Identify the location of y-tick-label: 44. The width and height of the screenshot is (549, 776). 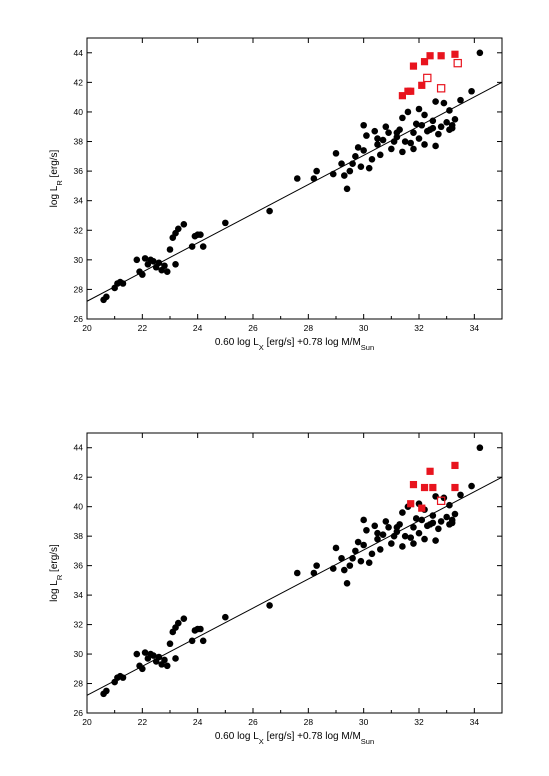
(79, 448).